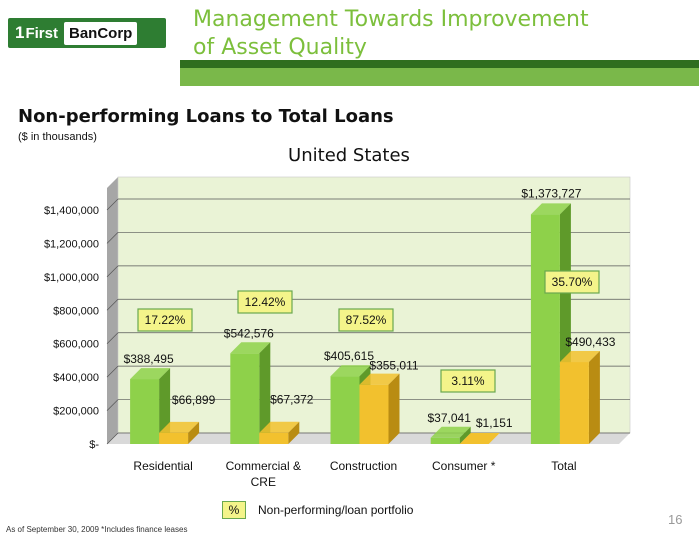  Describe the element at coordinates (20, 32) in the screenshot. I see `logo-mark: 1` at that location.